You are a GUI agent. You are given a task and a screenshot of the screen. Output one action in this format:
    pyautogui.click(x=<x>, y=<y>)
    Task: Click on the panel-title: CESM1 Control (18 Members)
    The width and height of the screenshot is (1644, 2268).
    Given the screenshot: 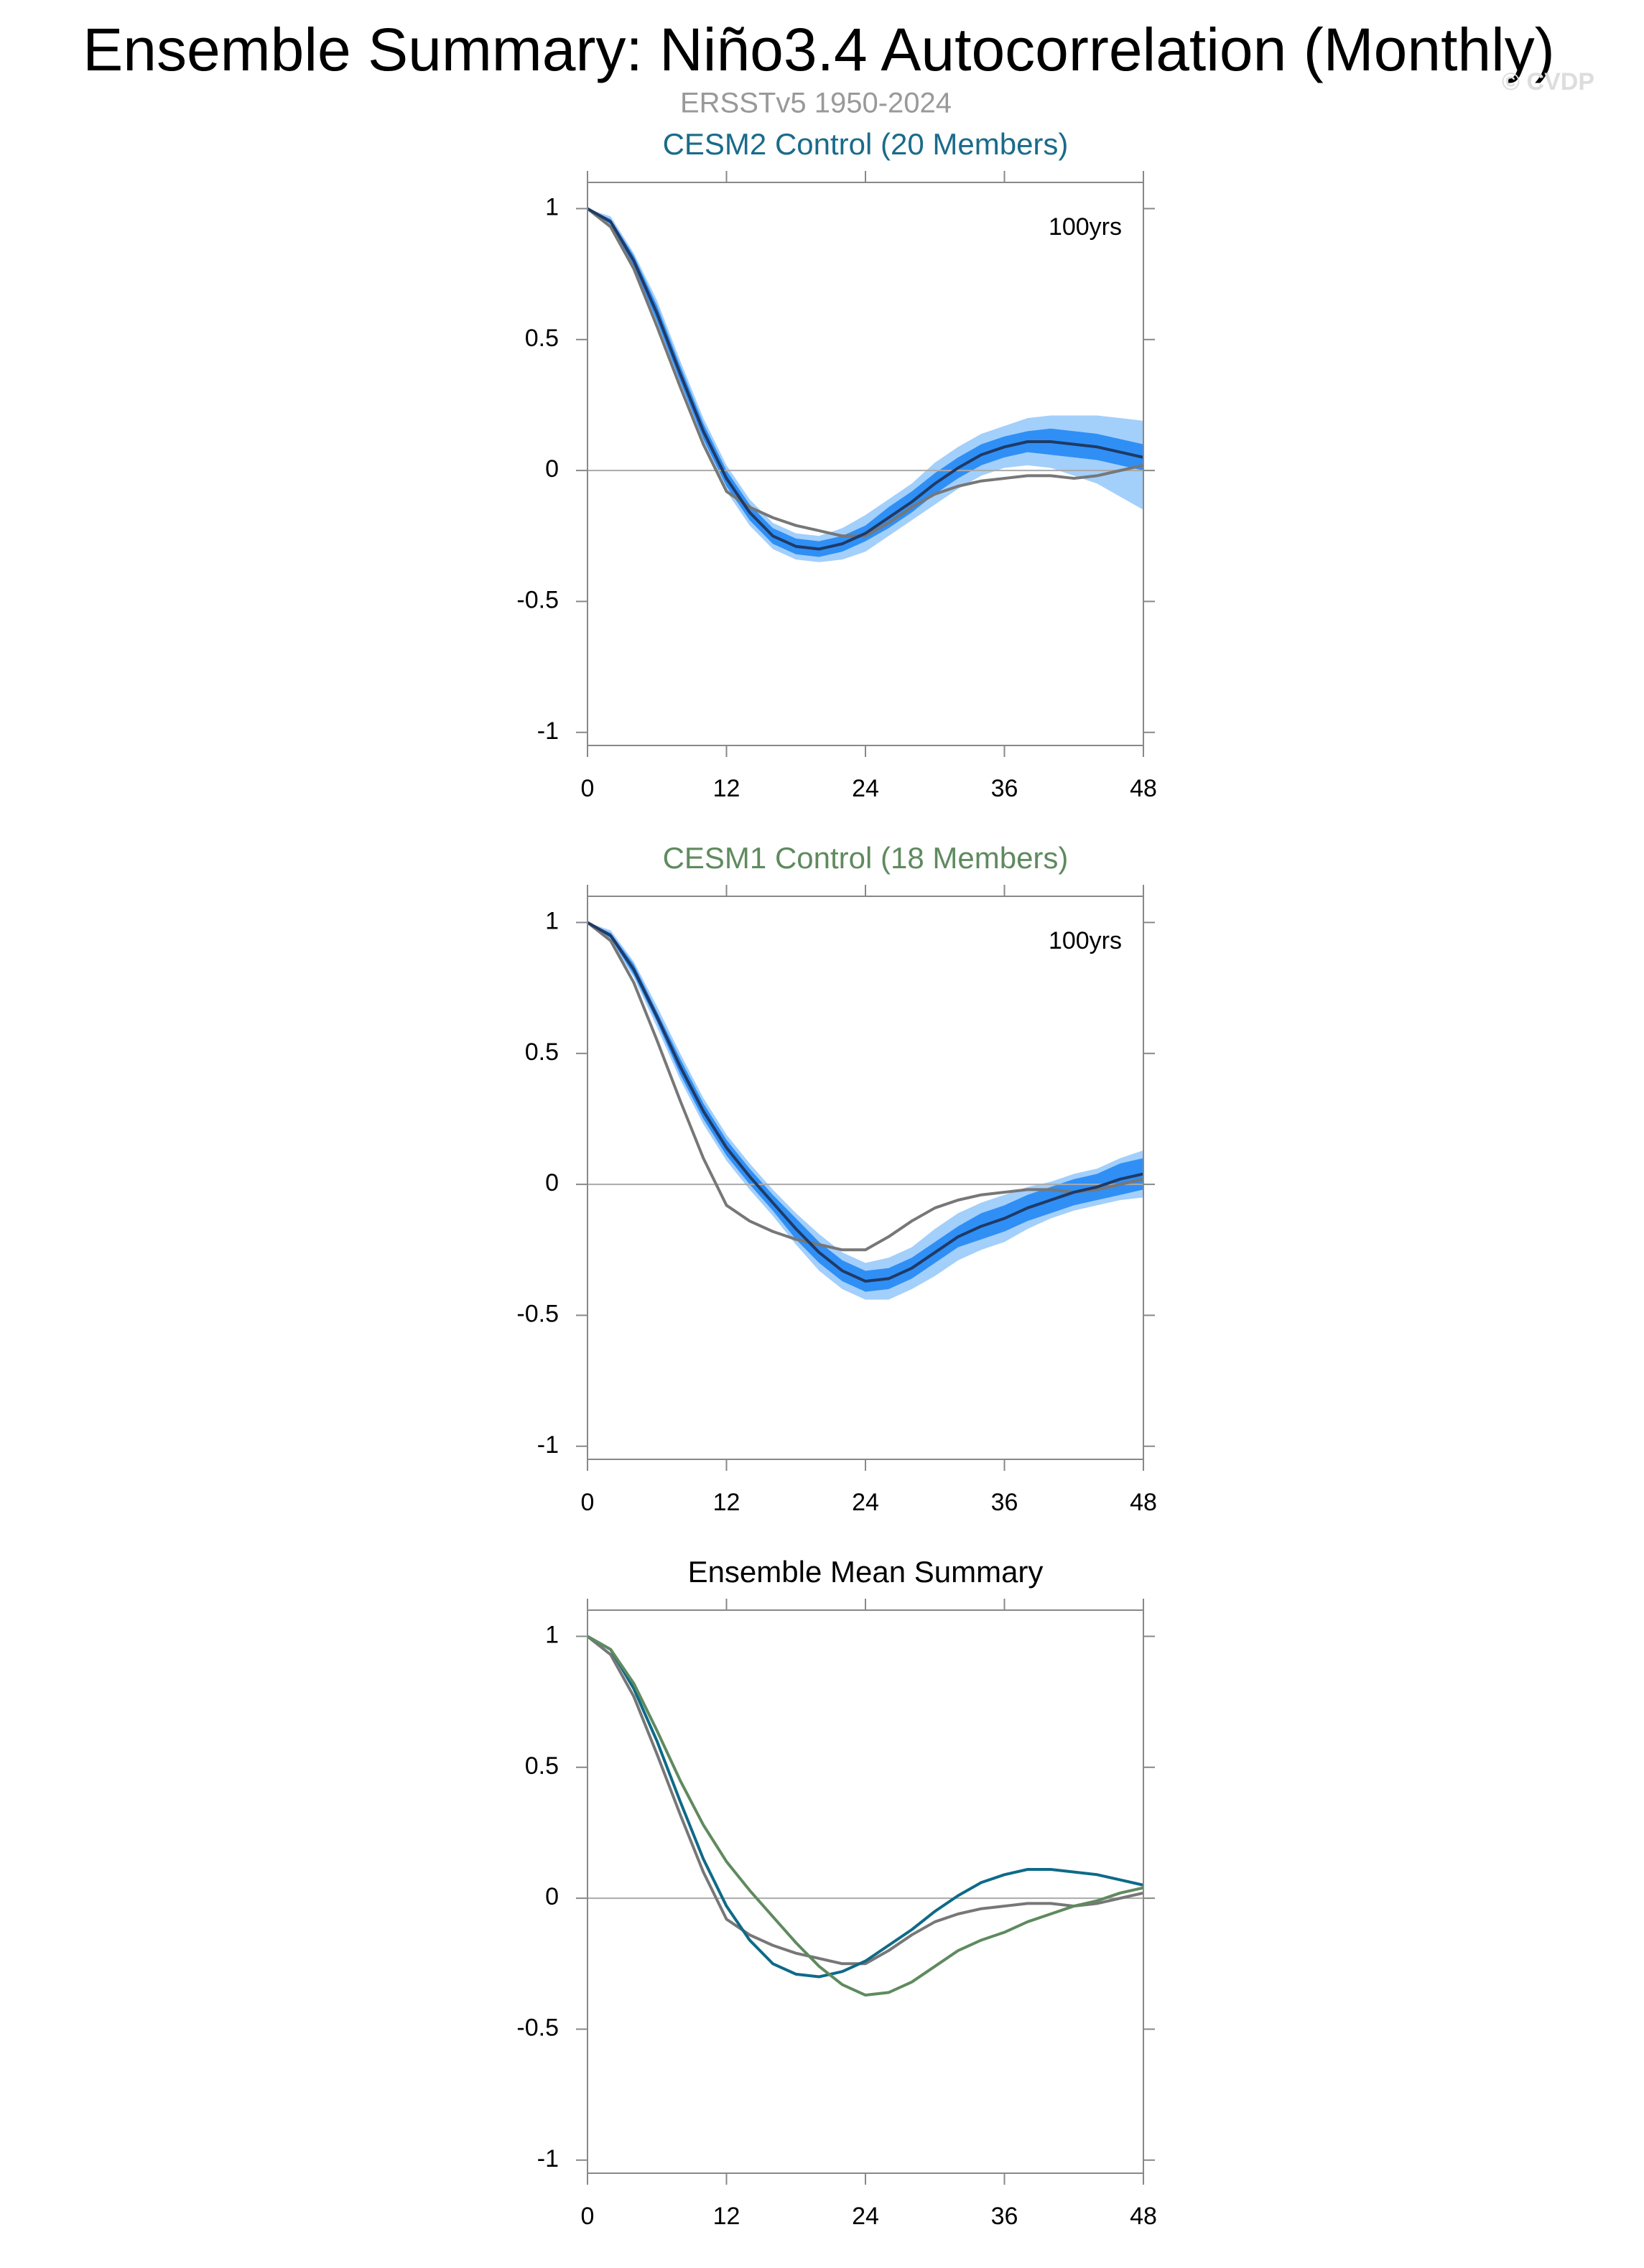 What is the action you would take?
    pyautogui.click(x=866, y=858)
    